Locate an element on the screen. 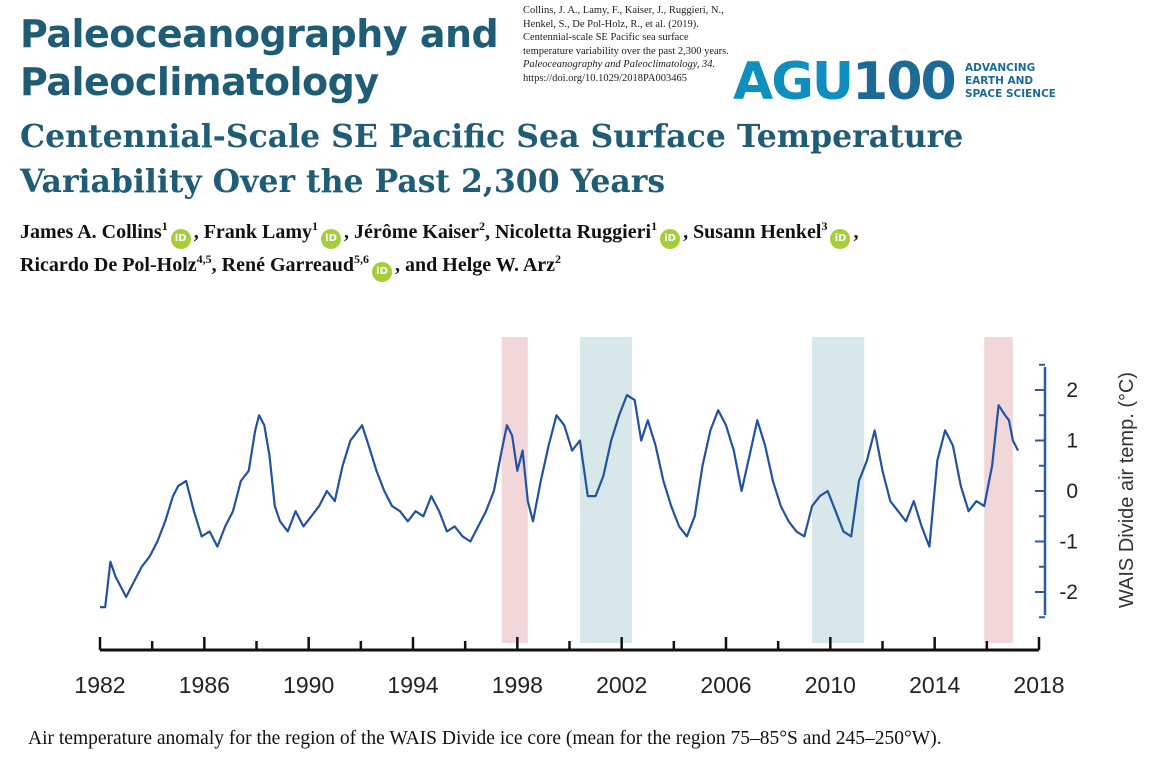 This screenshot has width=1154, height=757. x-tick-label: 1990 is located at coordinates (308, 685).